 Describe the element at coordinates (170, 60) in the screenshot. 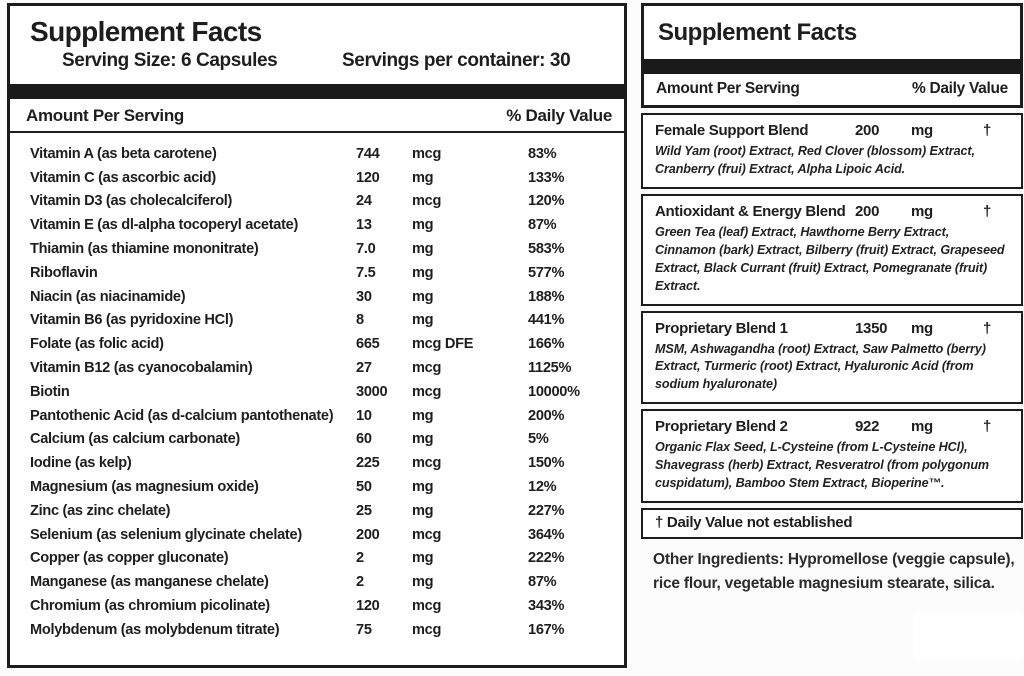

I see `serving-size-text: Serving Size: 6 Capsules` at that location.